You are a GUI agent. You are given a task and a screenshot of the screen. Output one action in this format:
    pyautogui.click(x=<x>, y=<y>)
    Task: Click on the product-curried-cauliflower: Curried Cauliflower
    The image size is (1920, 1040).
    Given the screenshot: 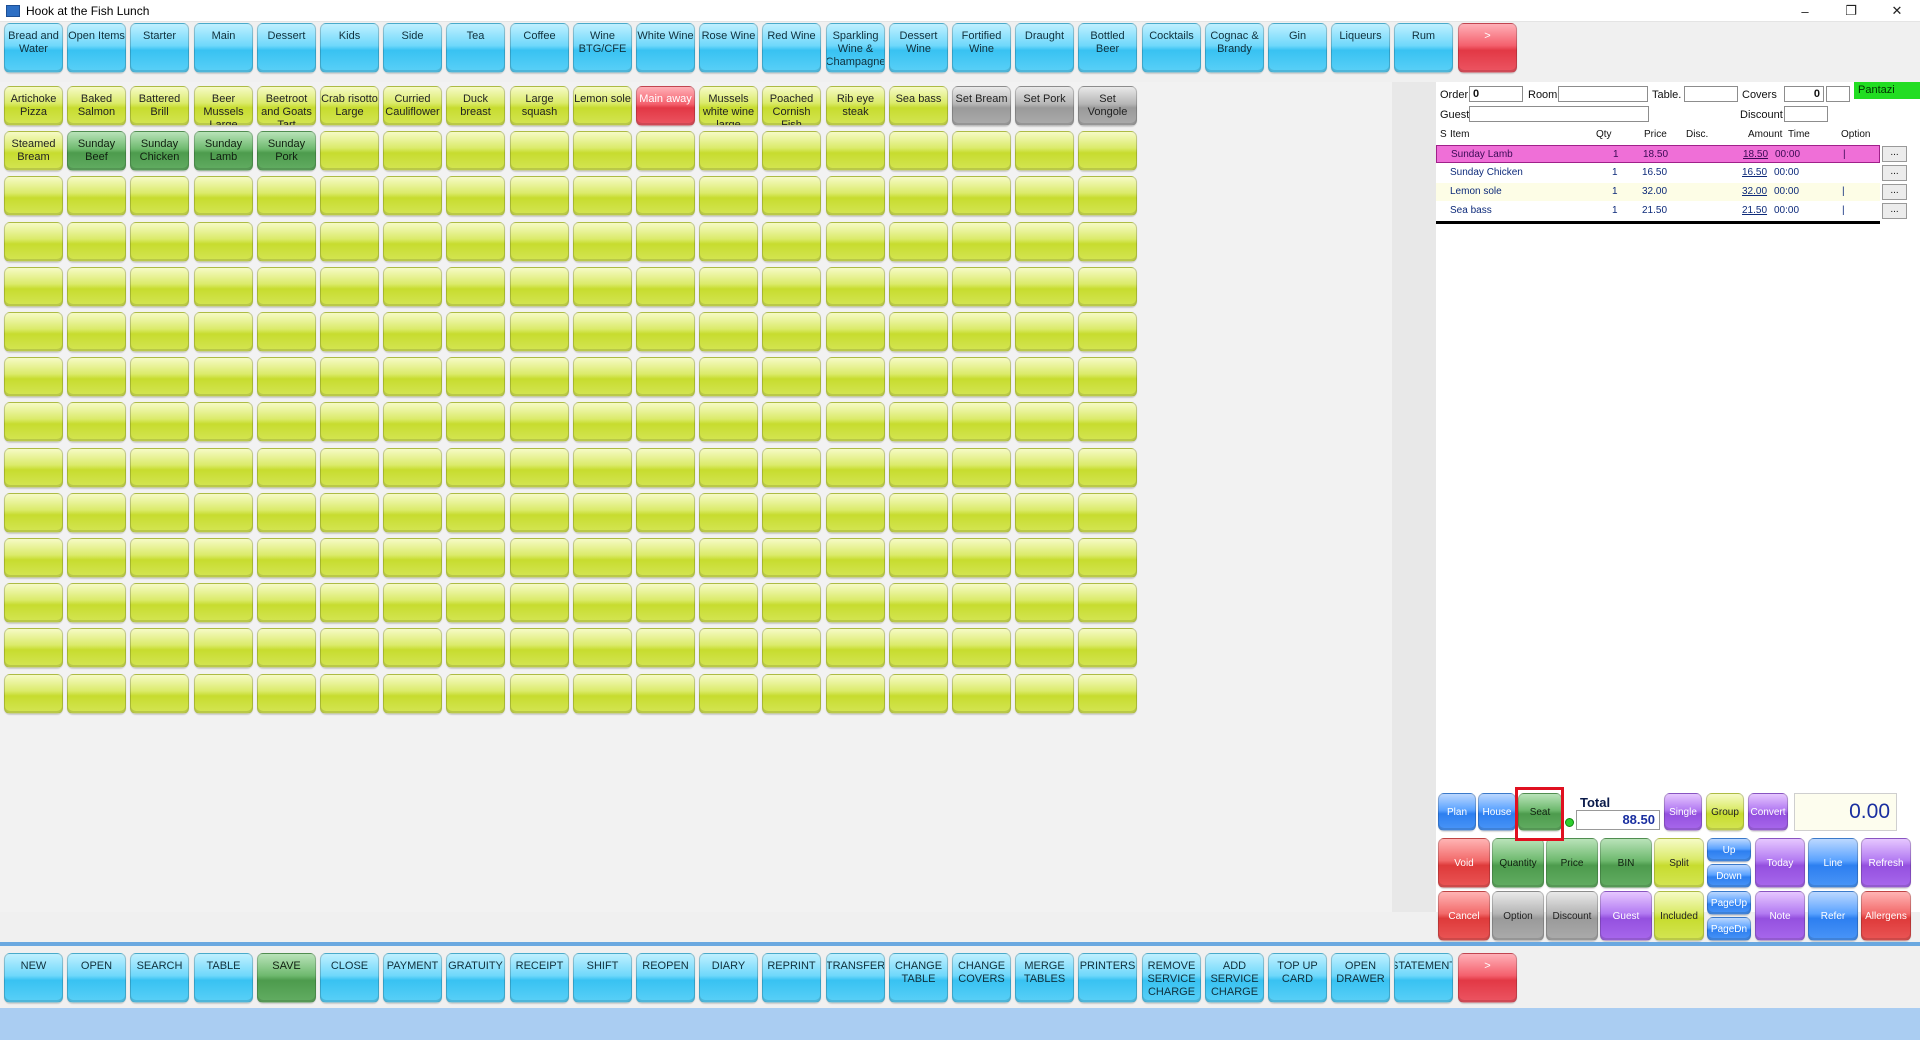 What is the action you would take?
    pyautogui.click(x=412, y=106)
    